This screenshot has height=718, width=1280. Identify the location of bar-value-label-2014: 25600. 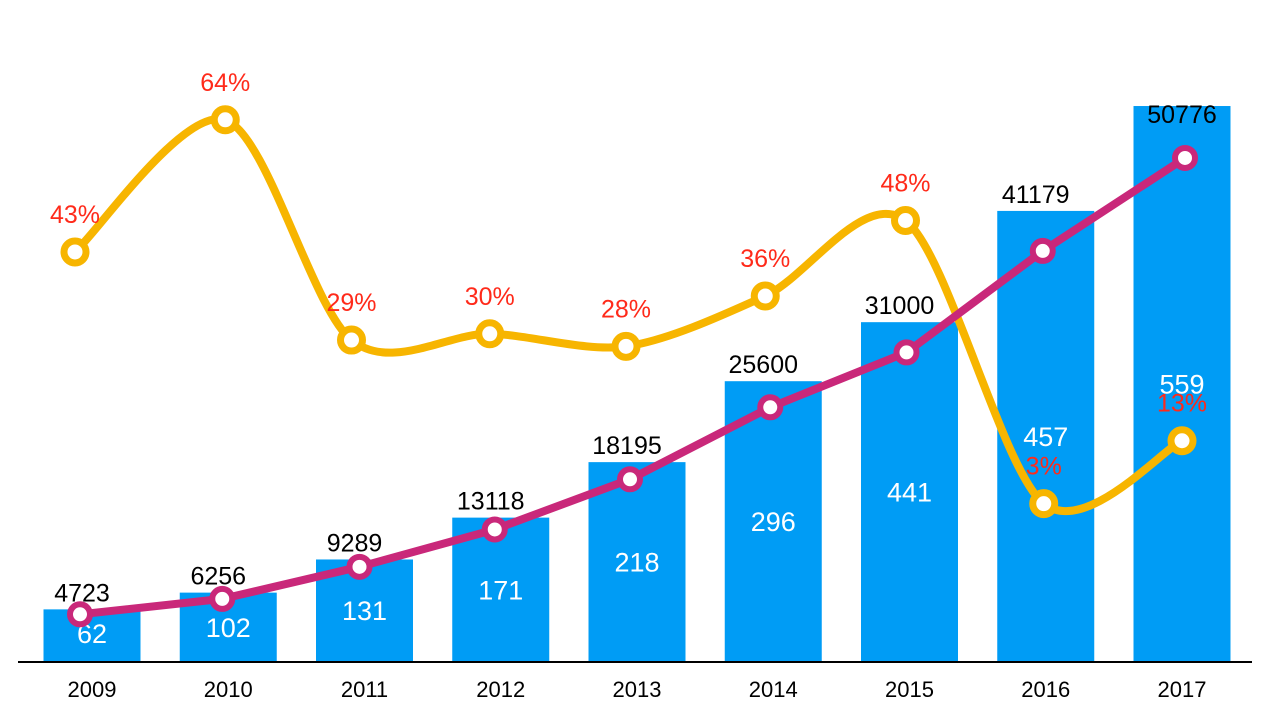
(763, 365).